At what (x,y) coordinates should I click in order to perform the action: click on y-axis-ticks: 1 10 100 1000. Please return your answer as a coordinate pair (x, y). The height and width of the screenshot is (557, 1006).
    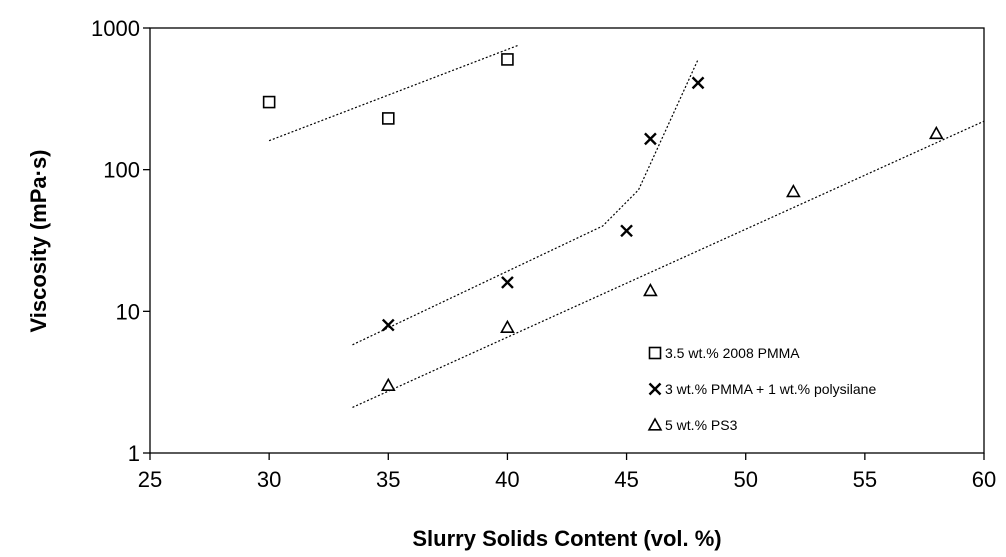
    Looking at the image, I should click on (120, 241).